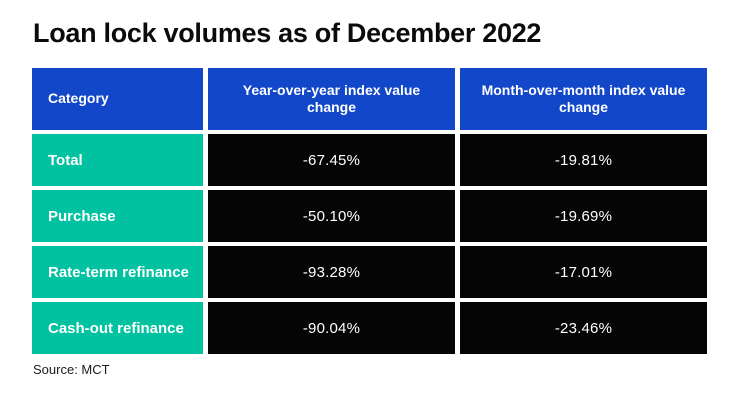 The height and width of the screenshot is (416, 740). Describe the element at coordinates (583, 160) in the screenshot. I see `row-total-mom-value: -19.81%` at that location.